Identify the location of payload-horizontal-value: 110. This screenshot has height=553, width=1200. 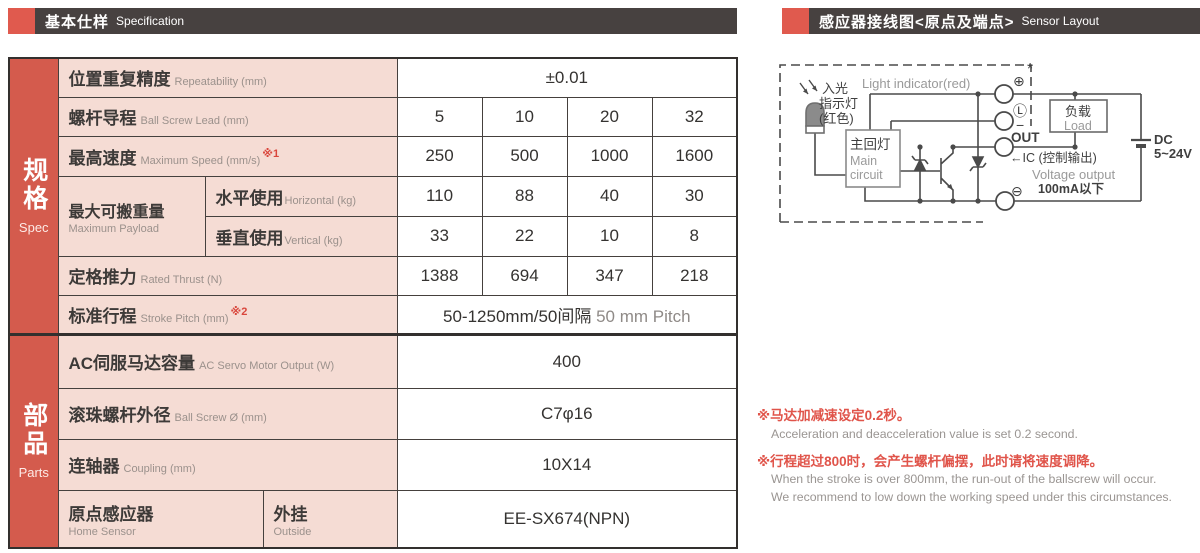
(439, 196).